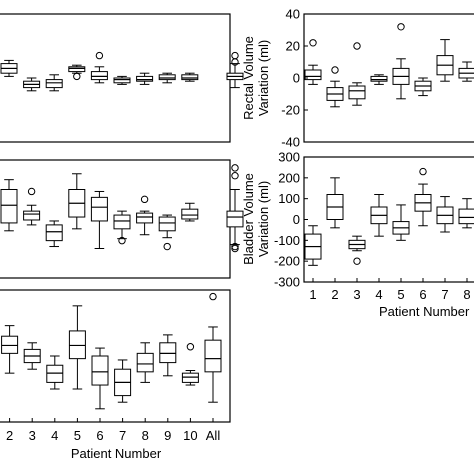 The image size is (474, 474). Describe the element at coordinates (167, 435) in the screenshot. I see `xtick-label: 9` at that location.